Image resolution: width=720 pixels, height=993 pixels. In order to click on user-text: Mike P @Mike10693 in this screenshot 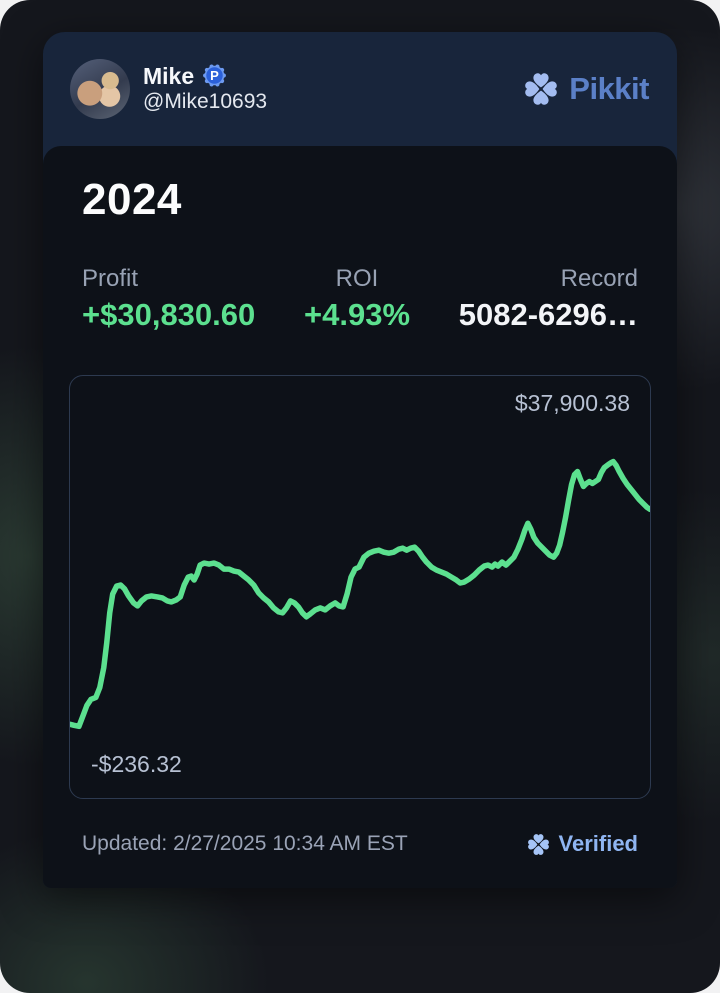, I will do `click(205, 89)`.